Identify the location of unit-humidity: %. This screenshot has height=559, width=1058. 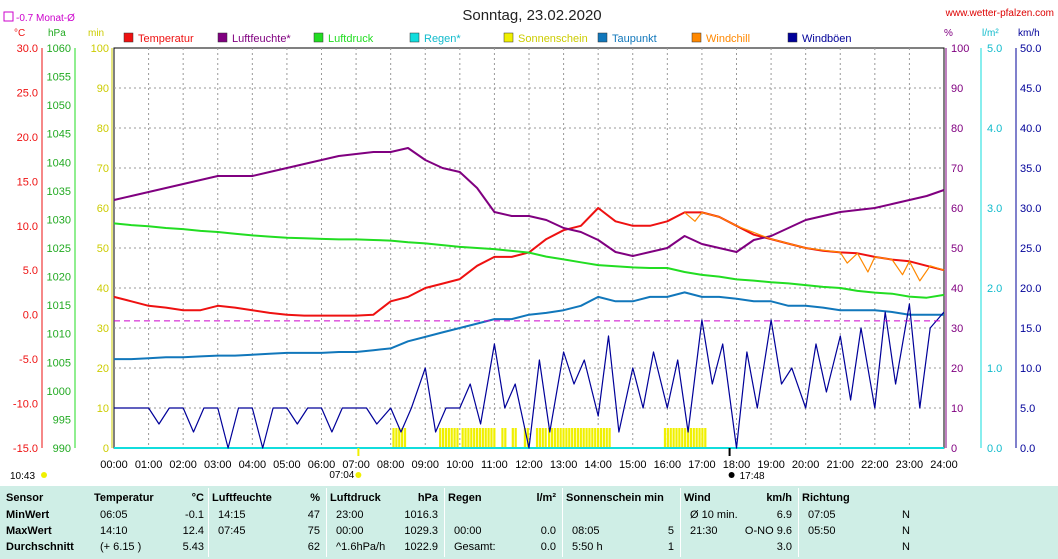
(948, 33).